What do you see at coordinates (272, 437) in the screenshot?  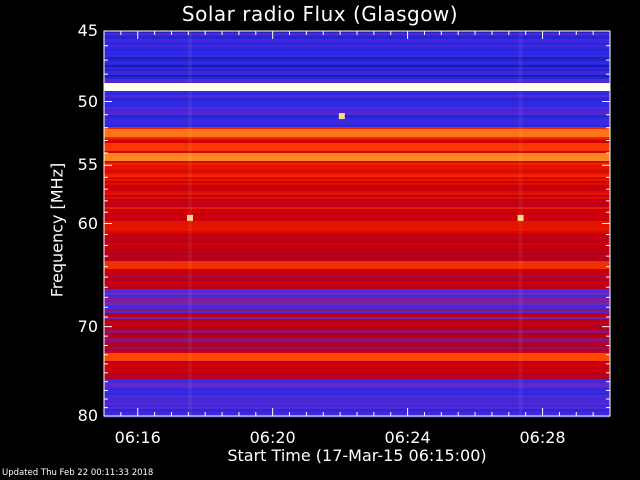 I see `x-tick-label: 06:20` at bounding box center [272, 437].